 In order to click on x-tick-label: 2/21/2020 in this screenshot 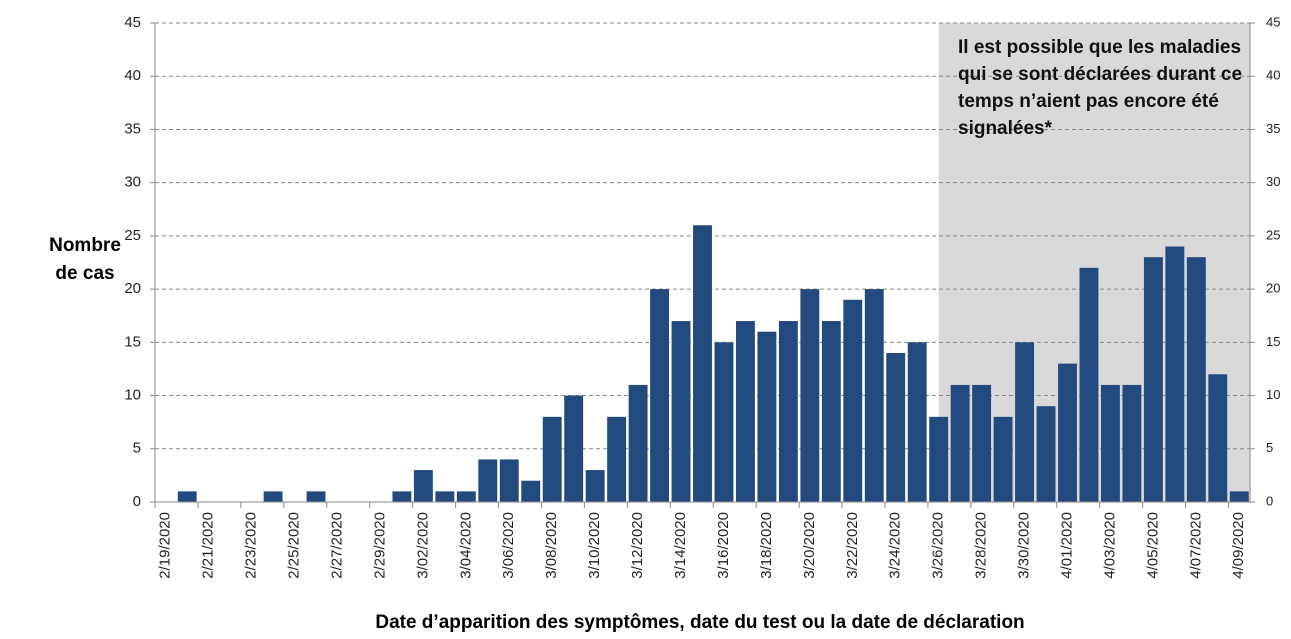, I will do `click(208, 545)`.